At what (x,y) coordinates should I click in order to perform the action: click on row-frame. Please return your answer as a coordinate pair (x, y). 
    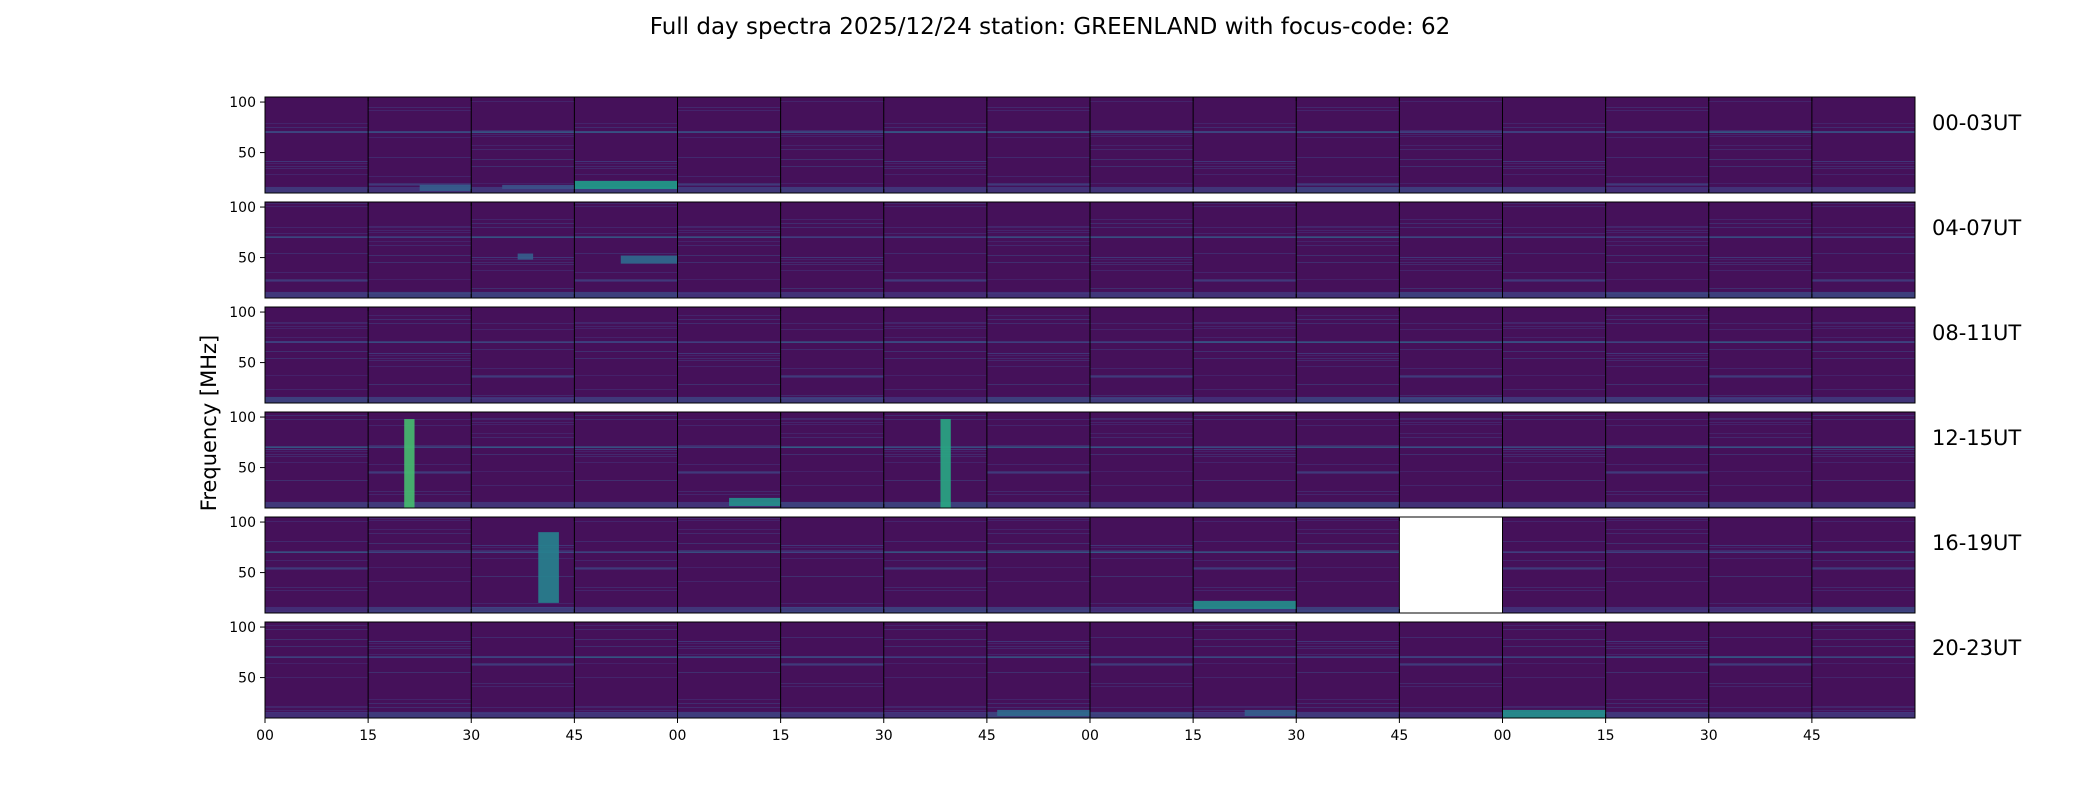
    Looking at the image, I should click on (1090, 355).